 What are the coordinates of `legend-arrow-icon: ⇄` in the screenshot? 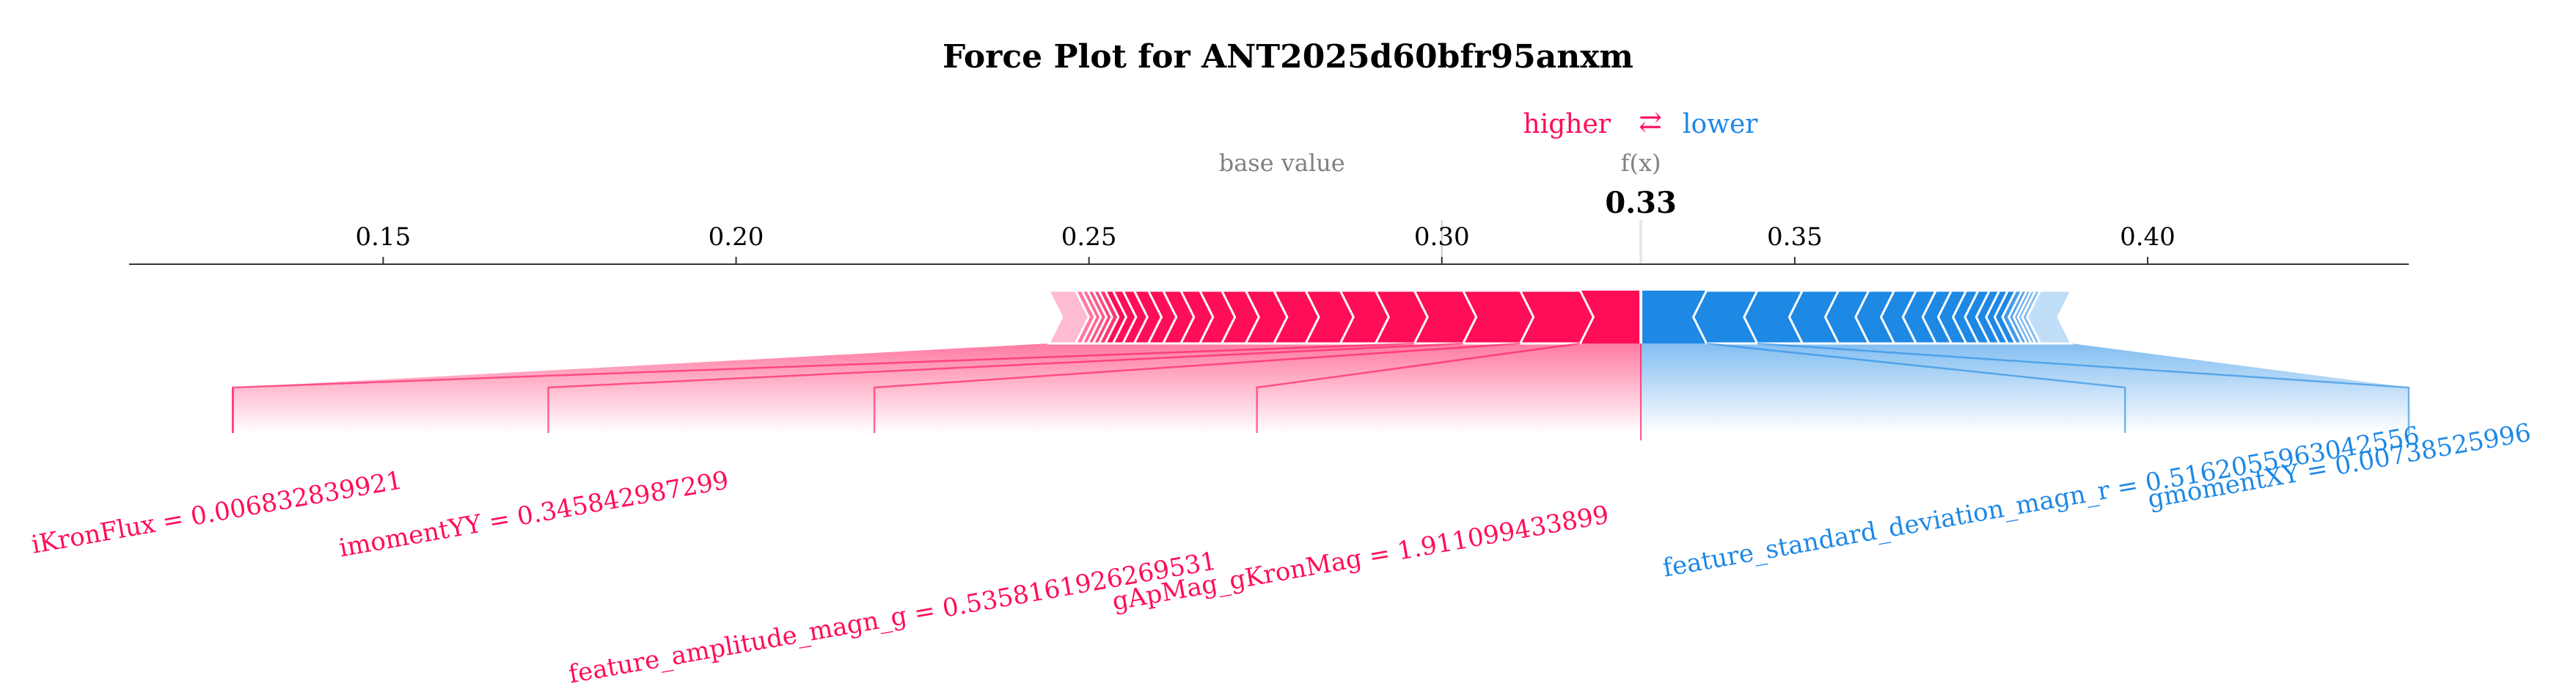 It's located at (1650, 122).